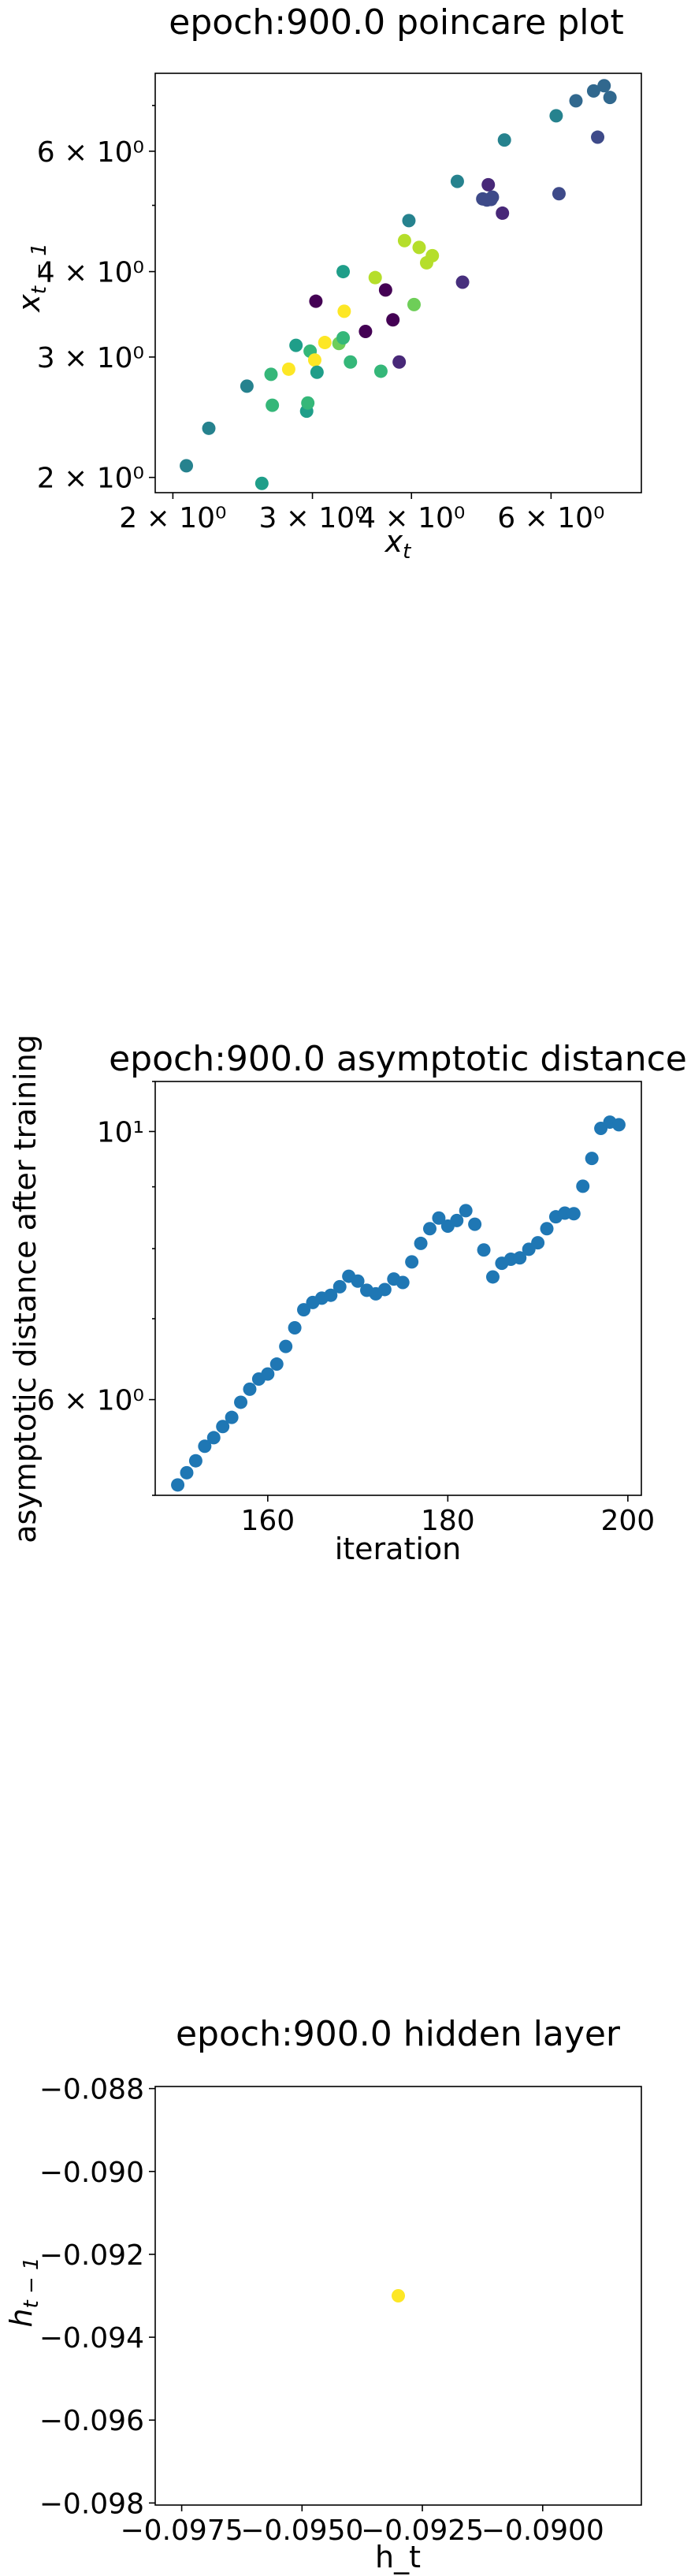  What do you see at coordinates (97, 2297) in the screenshot?
I see `y-ticks: −0.098 −0.096 −0.094 −0.092 −0.090 −0.088` at bounding box center [97, 2297].